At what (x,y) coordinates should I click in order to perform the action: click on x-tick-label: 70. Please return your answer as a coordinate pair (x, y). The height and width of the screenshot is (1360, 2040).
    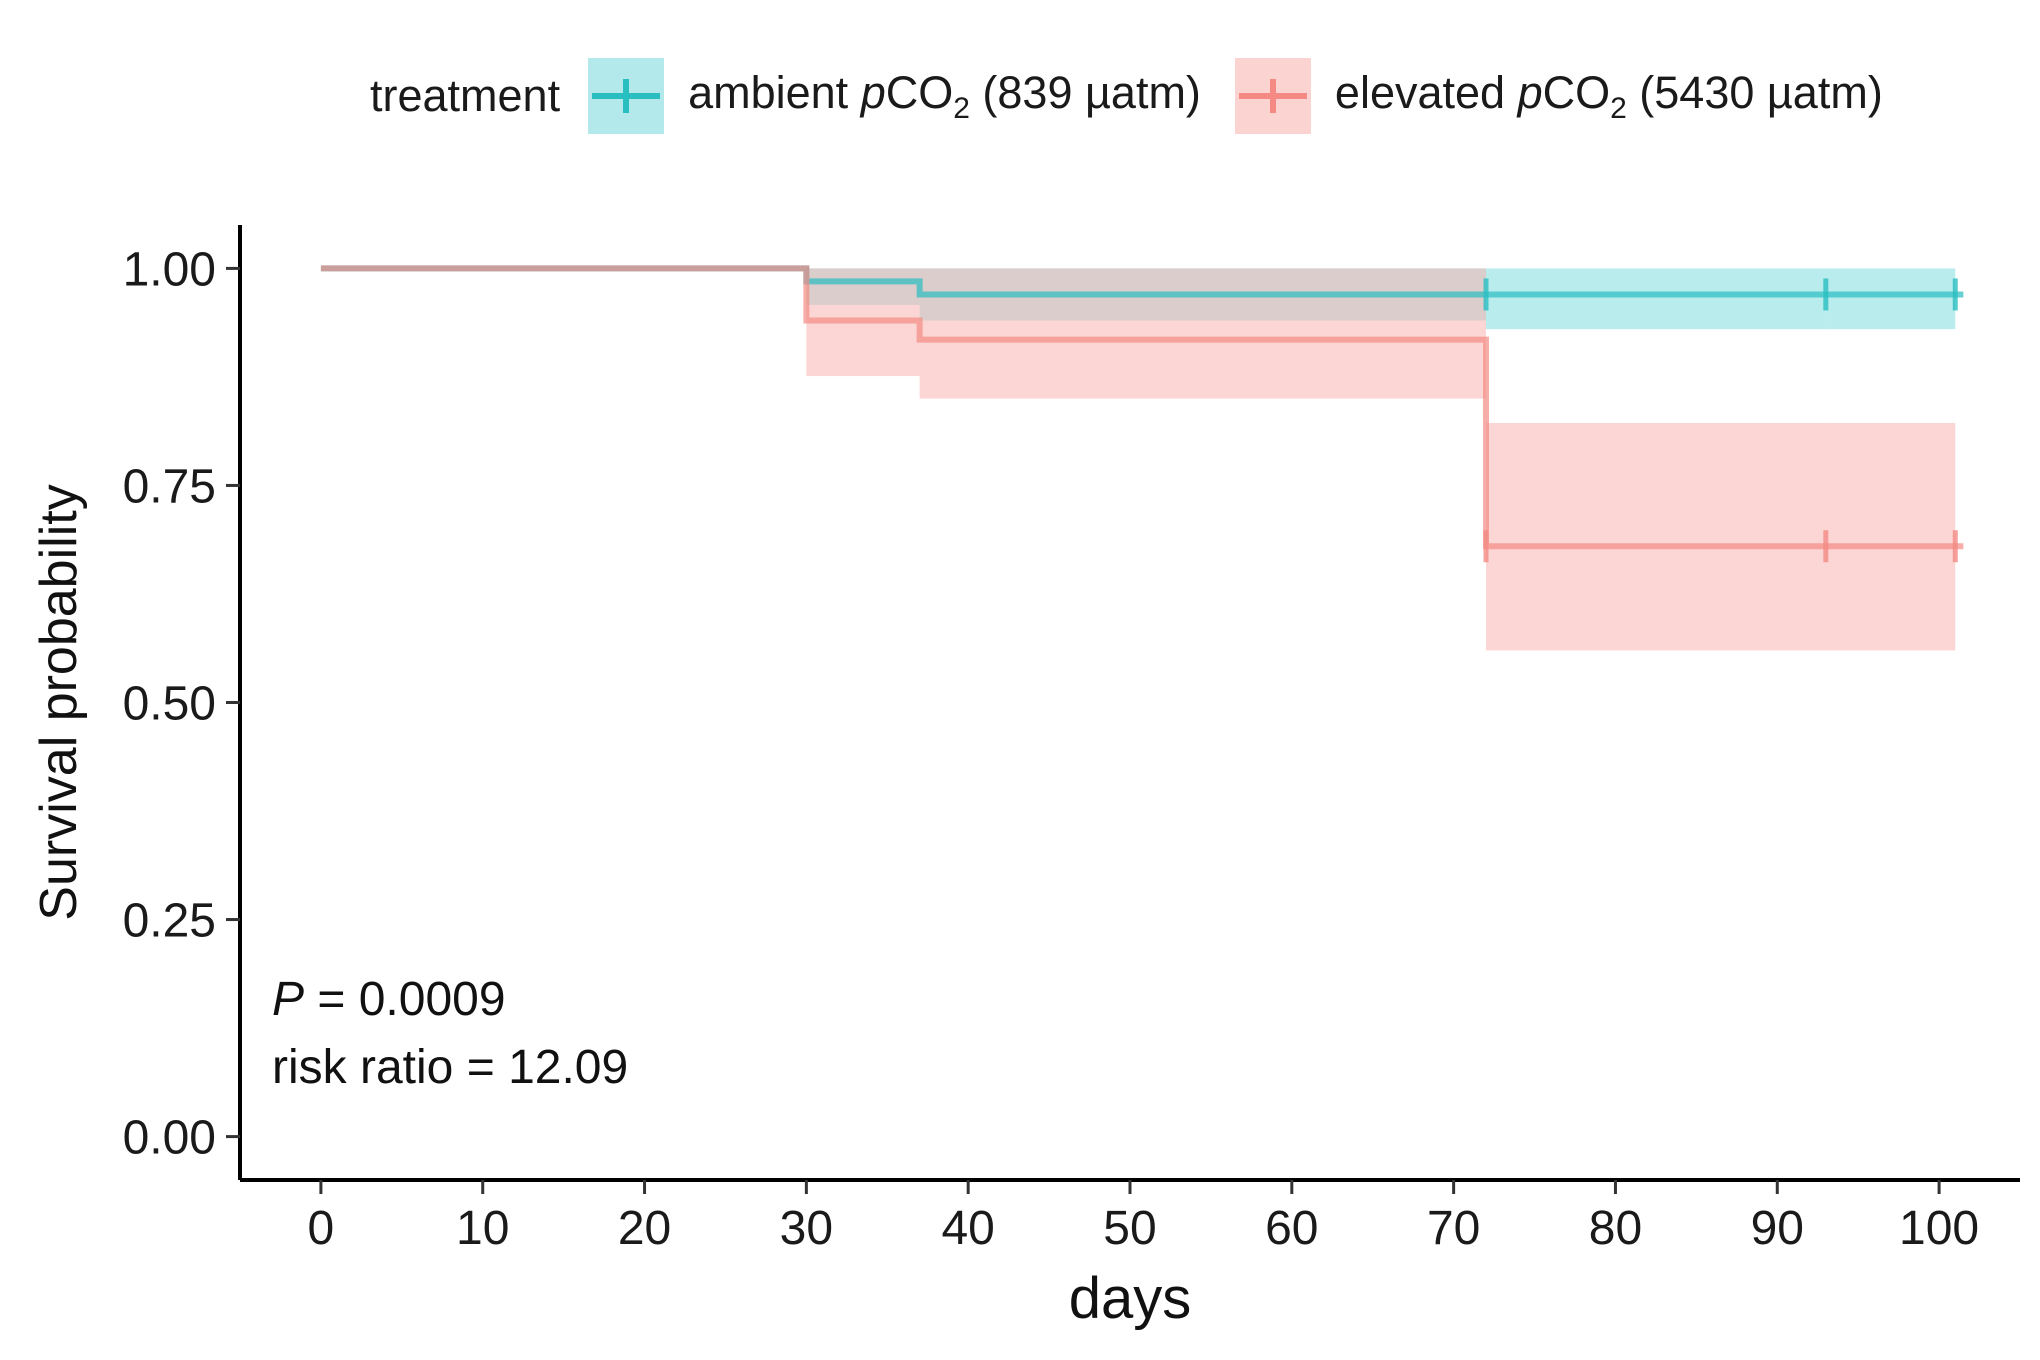
    Looking at the image, I should click on (1453, 1228).